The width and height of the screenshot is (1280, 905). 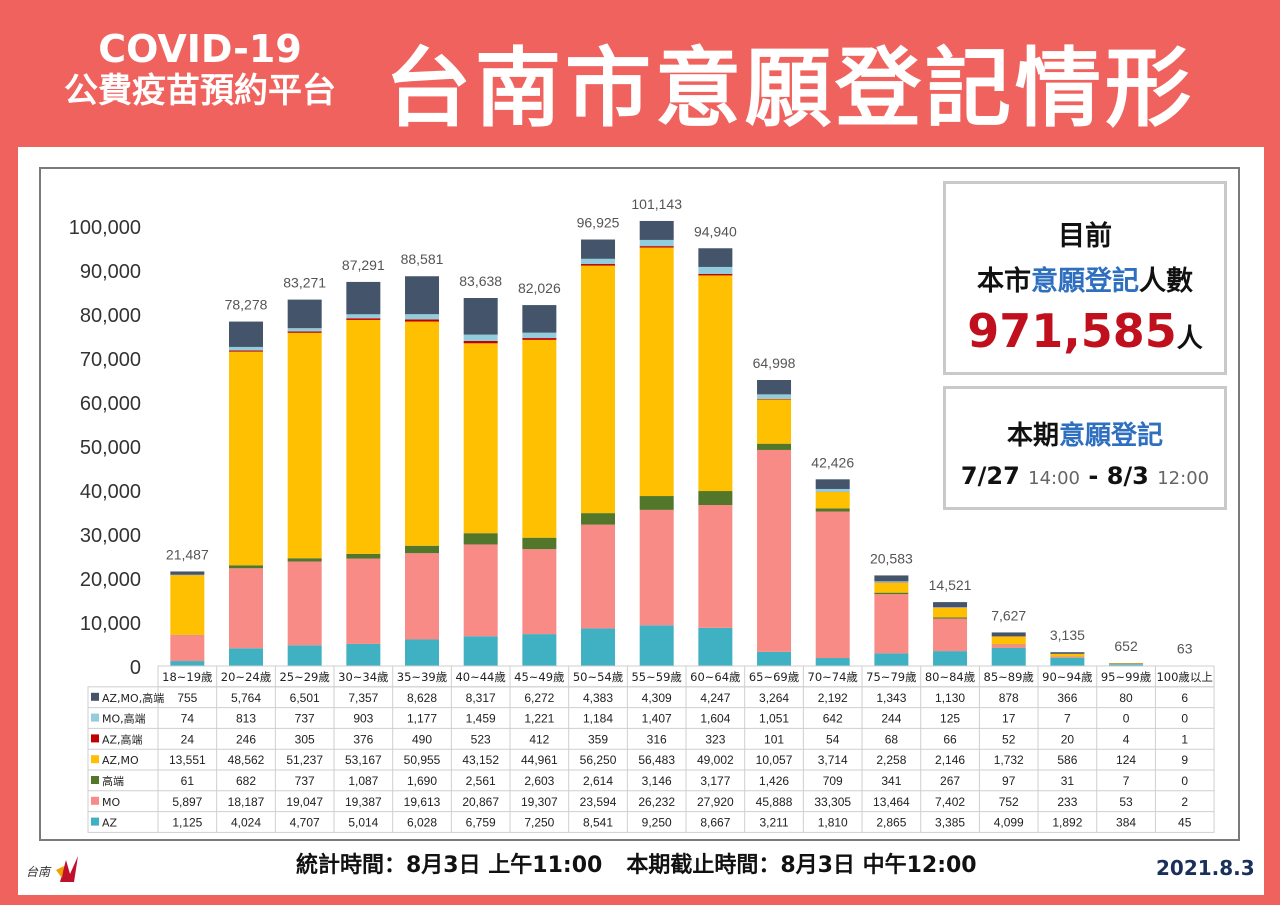 I want to click on table-cell: 8,317, so click(x=481, y=698).